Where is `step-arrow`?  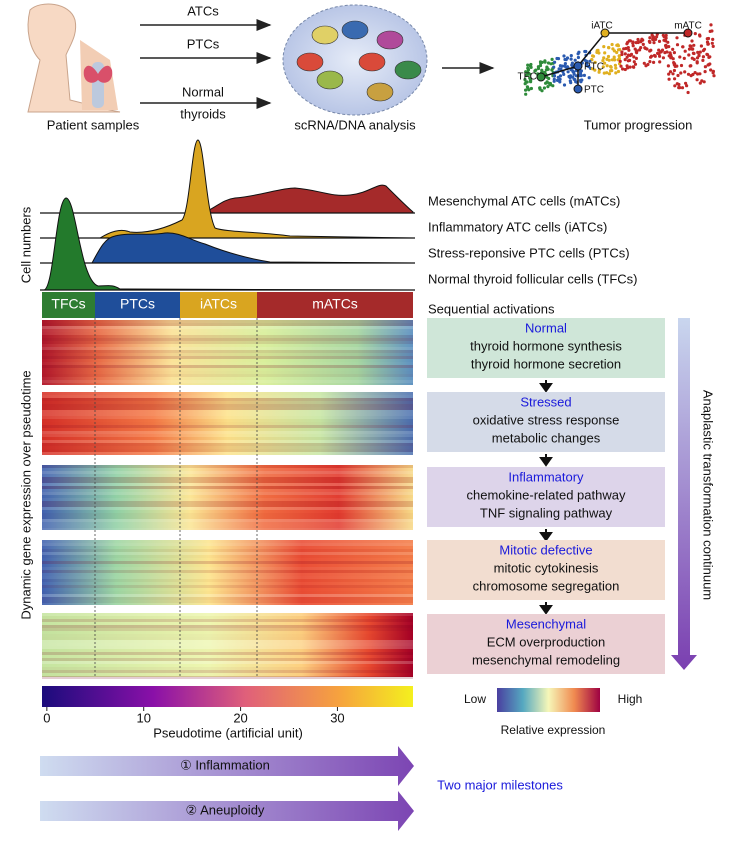 step-arrow is located at coordinates (546, 460).